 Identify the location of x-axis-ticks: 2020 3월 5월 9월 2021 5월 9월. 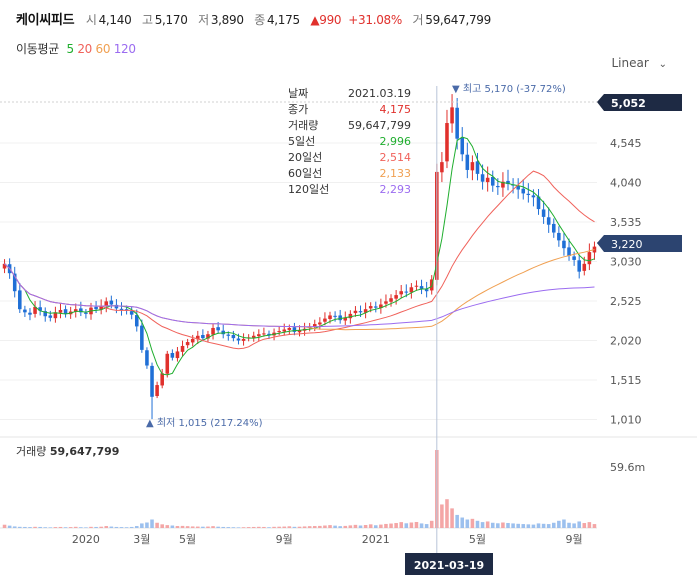
(327, 539).